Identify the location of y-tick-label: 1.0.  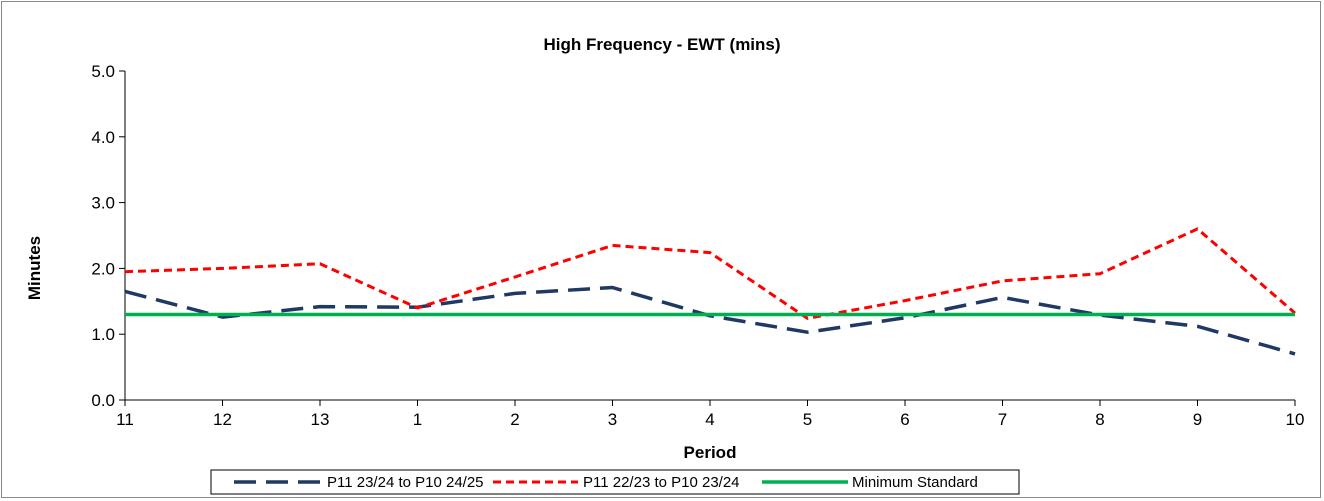
(103, 334).